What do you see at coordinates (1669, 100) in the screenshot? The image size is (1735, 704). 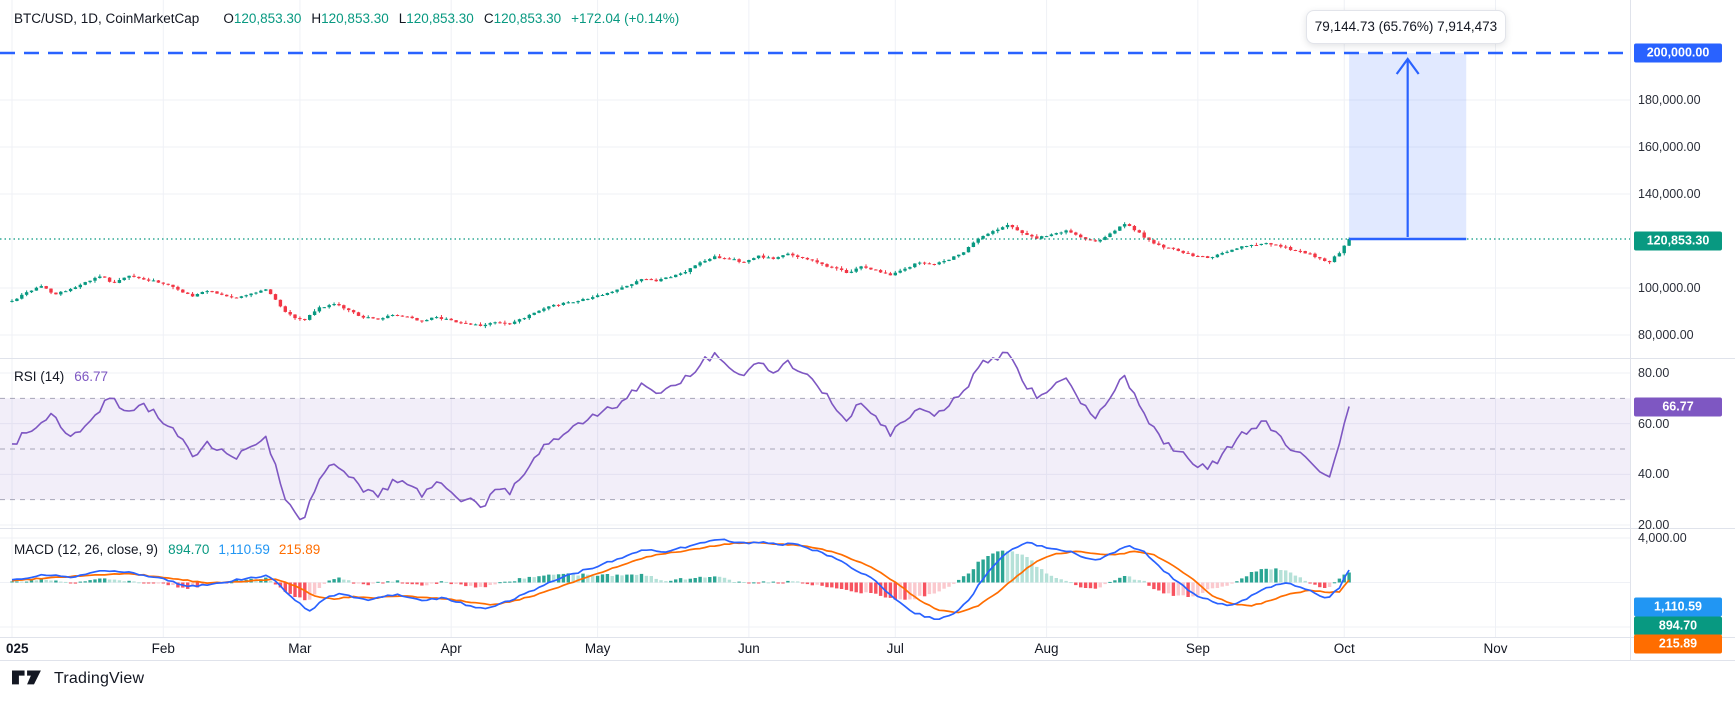 I see `price-tick: 180,000.00` at bounding box center [1669, 100].